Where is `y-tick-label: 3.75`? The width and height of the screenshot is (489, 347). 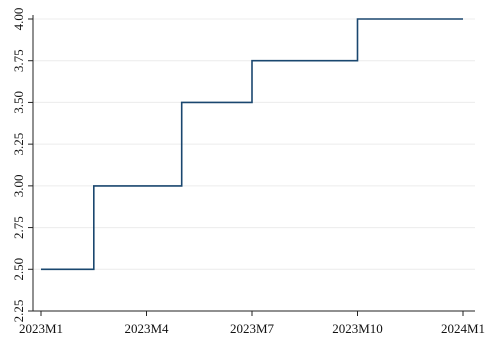
y-tick-label: 3.75 is located at coordinates (18, 60).